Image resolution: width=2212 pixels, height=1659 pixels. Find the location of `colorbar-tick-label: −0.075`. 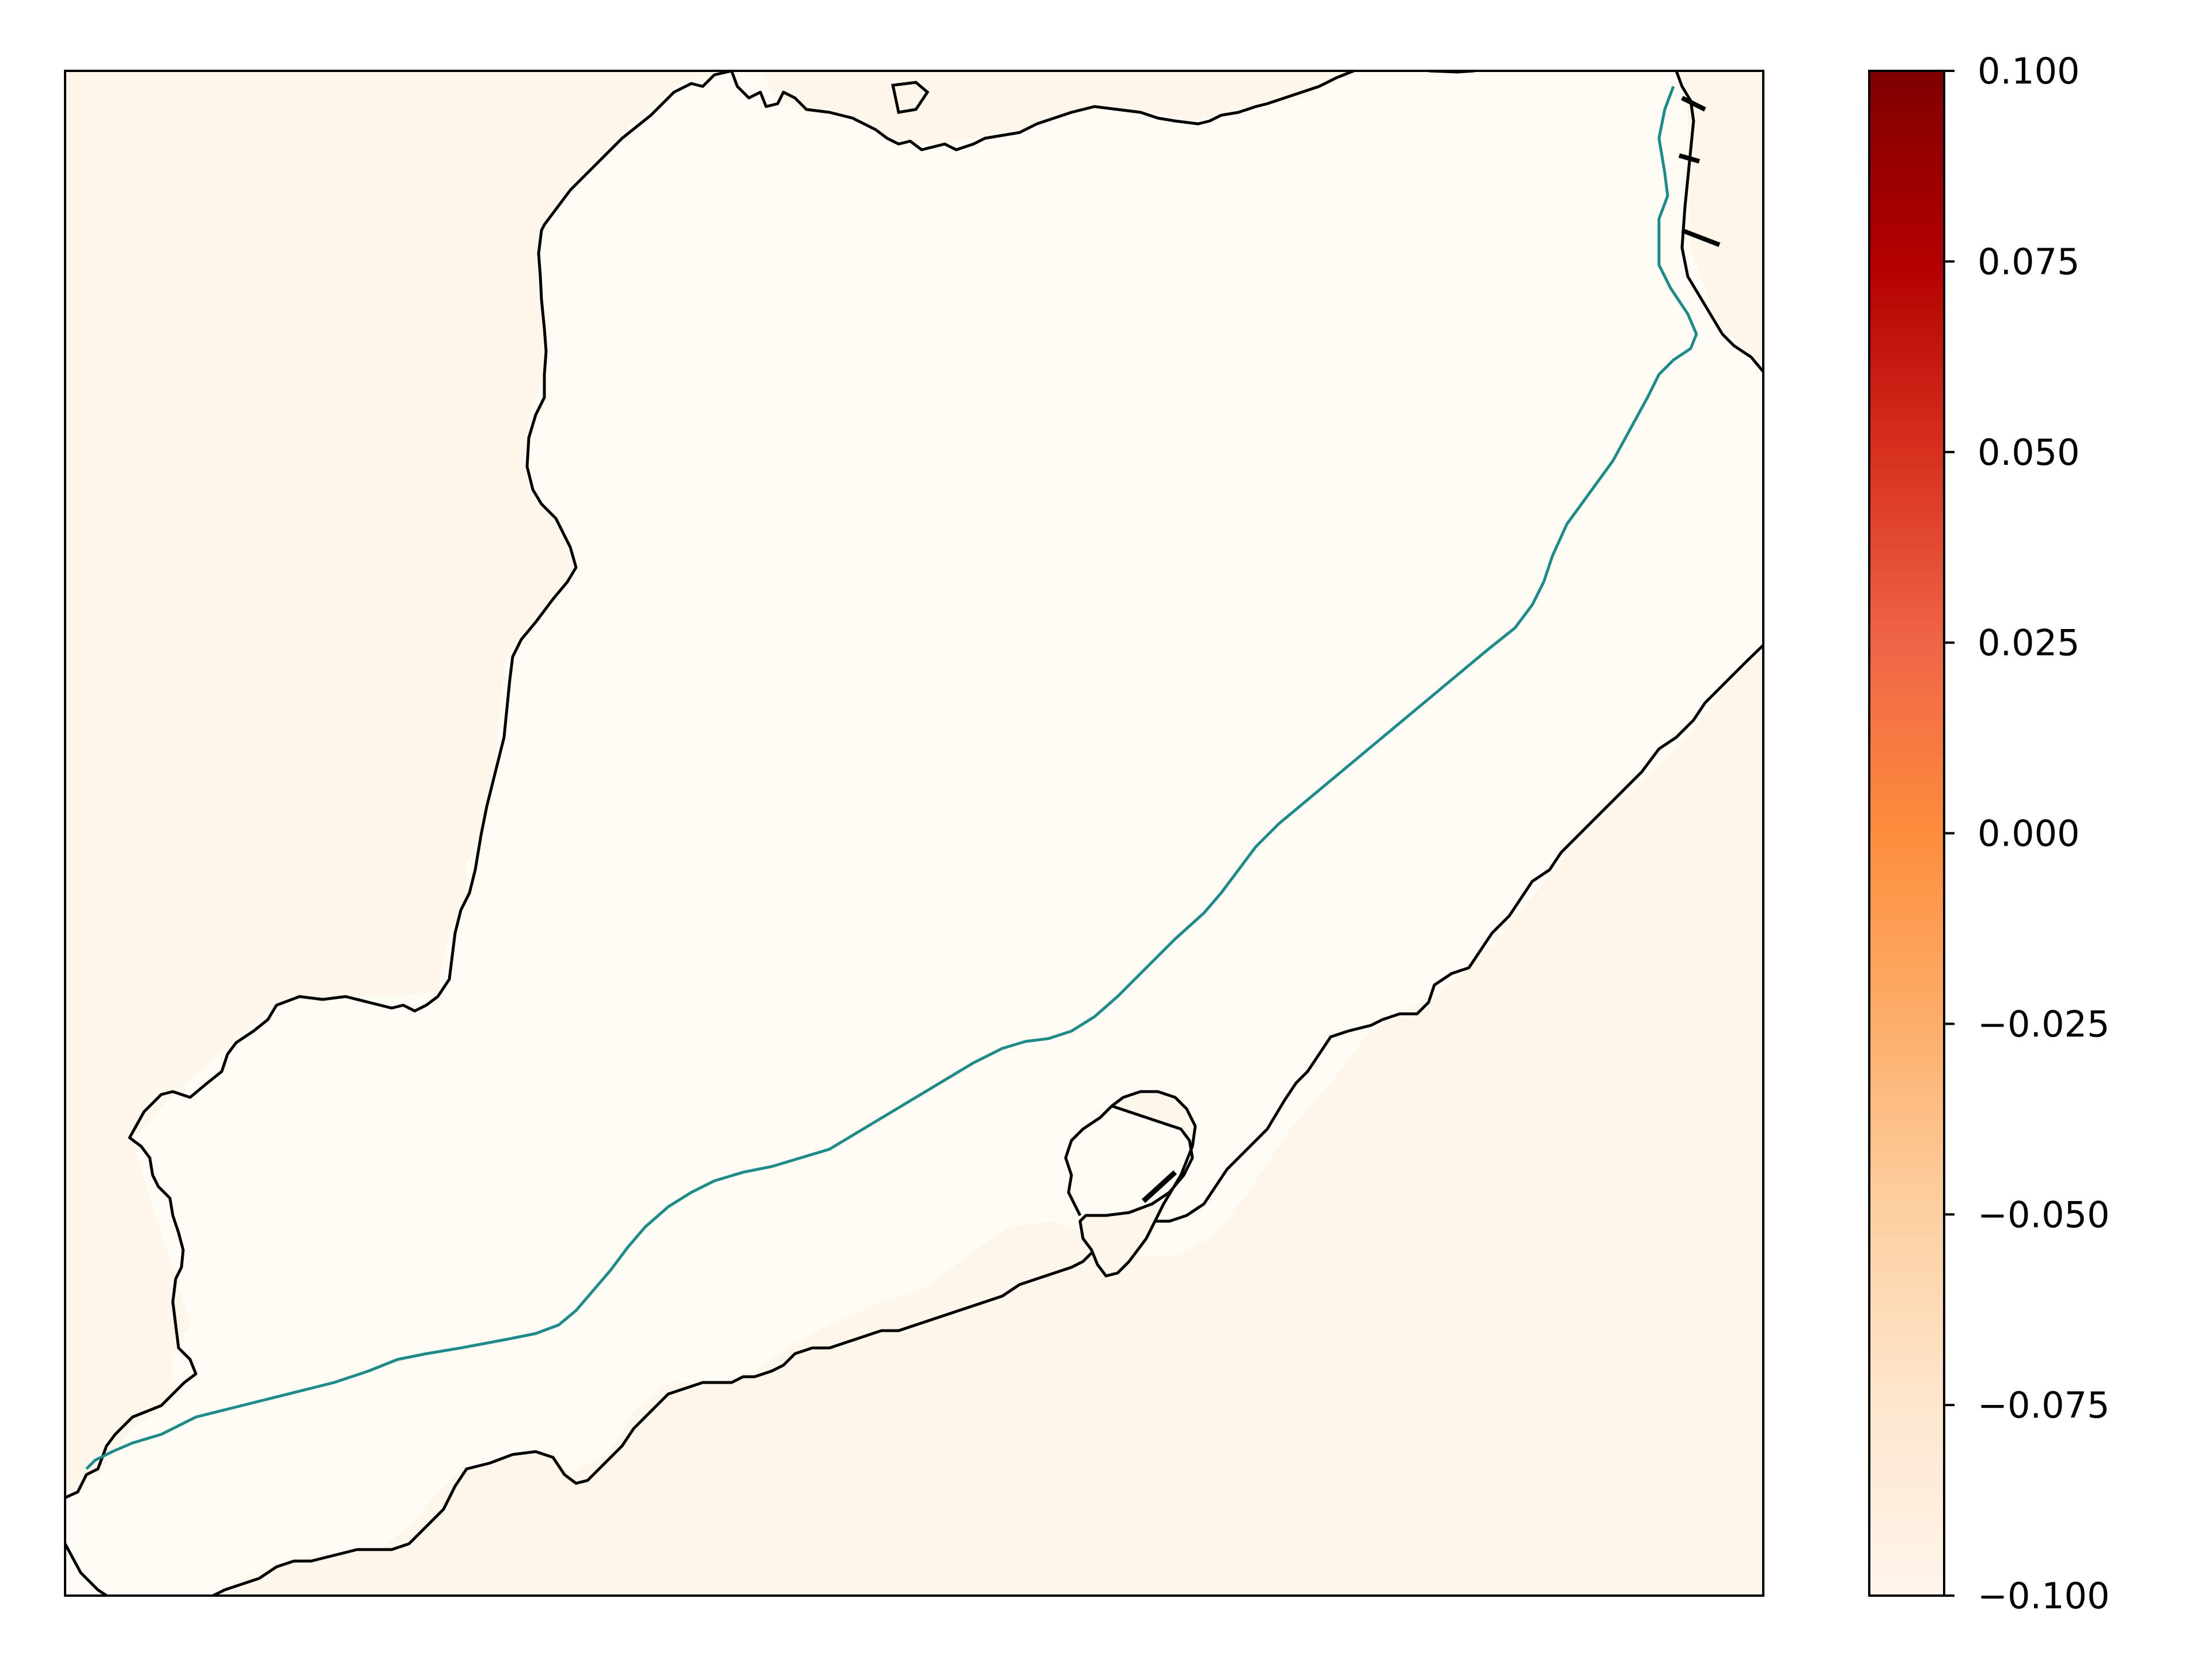

colorbar-tick-label: −0.075 is located at coordinates (2043, 1405).